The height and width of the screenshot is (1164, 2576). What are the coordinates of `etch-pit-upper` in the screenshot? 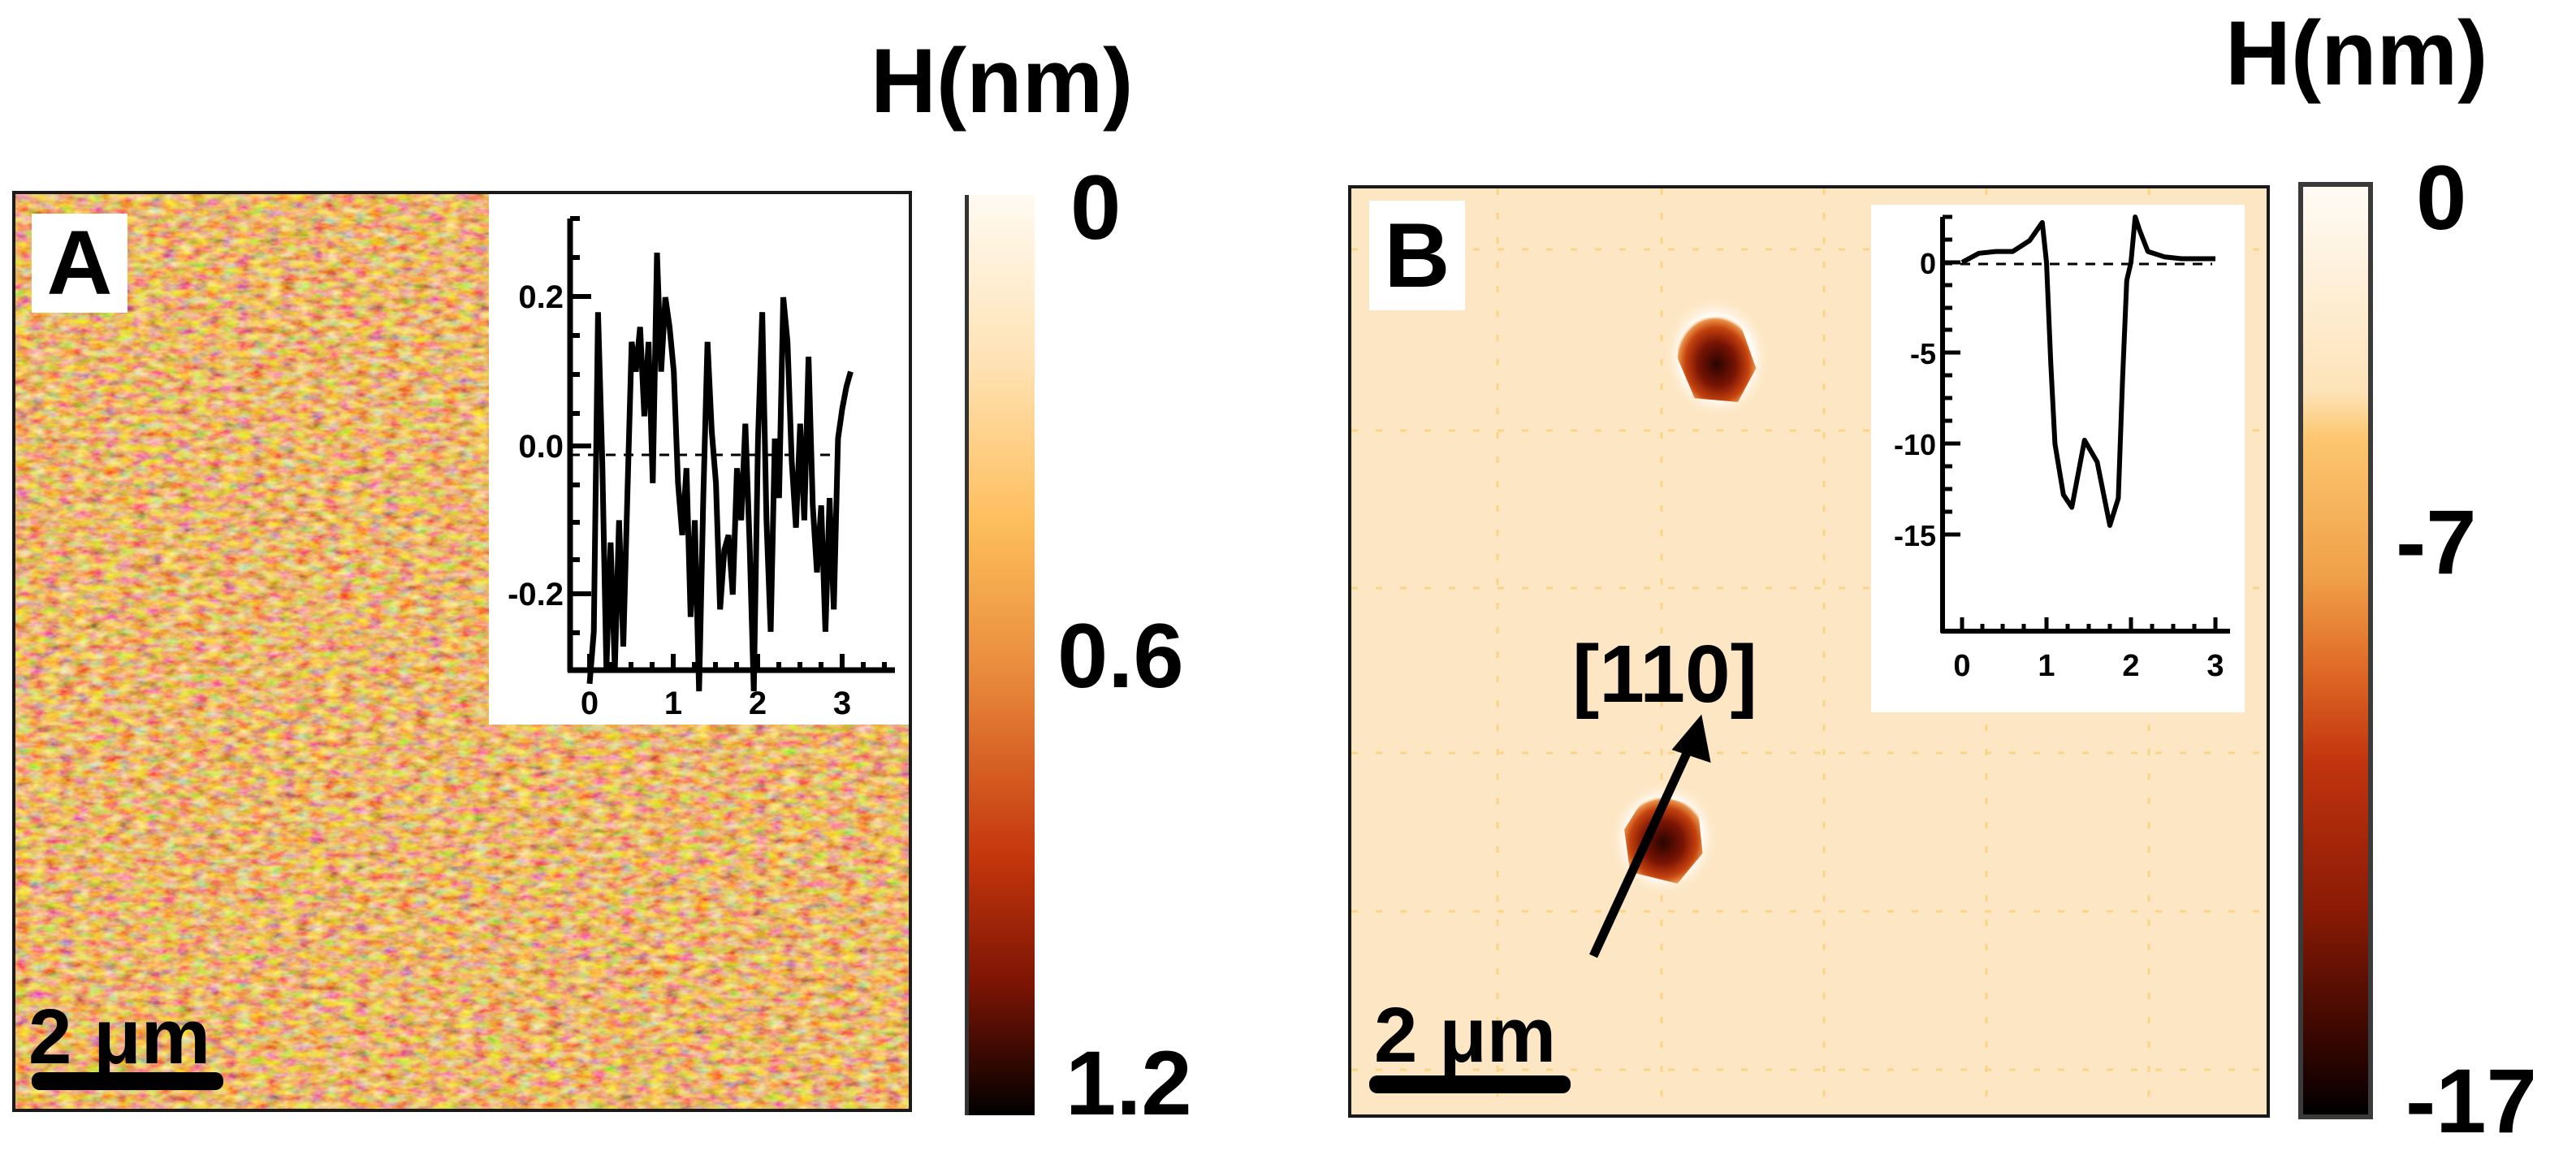 It's located at (1716, 358).